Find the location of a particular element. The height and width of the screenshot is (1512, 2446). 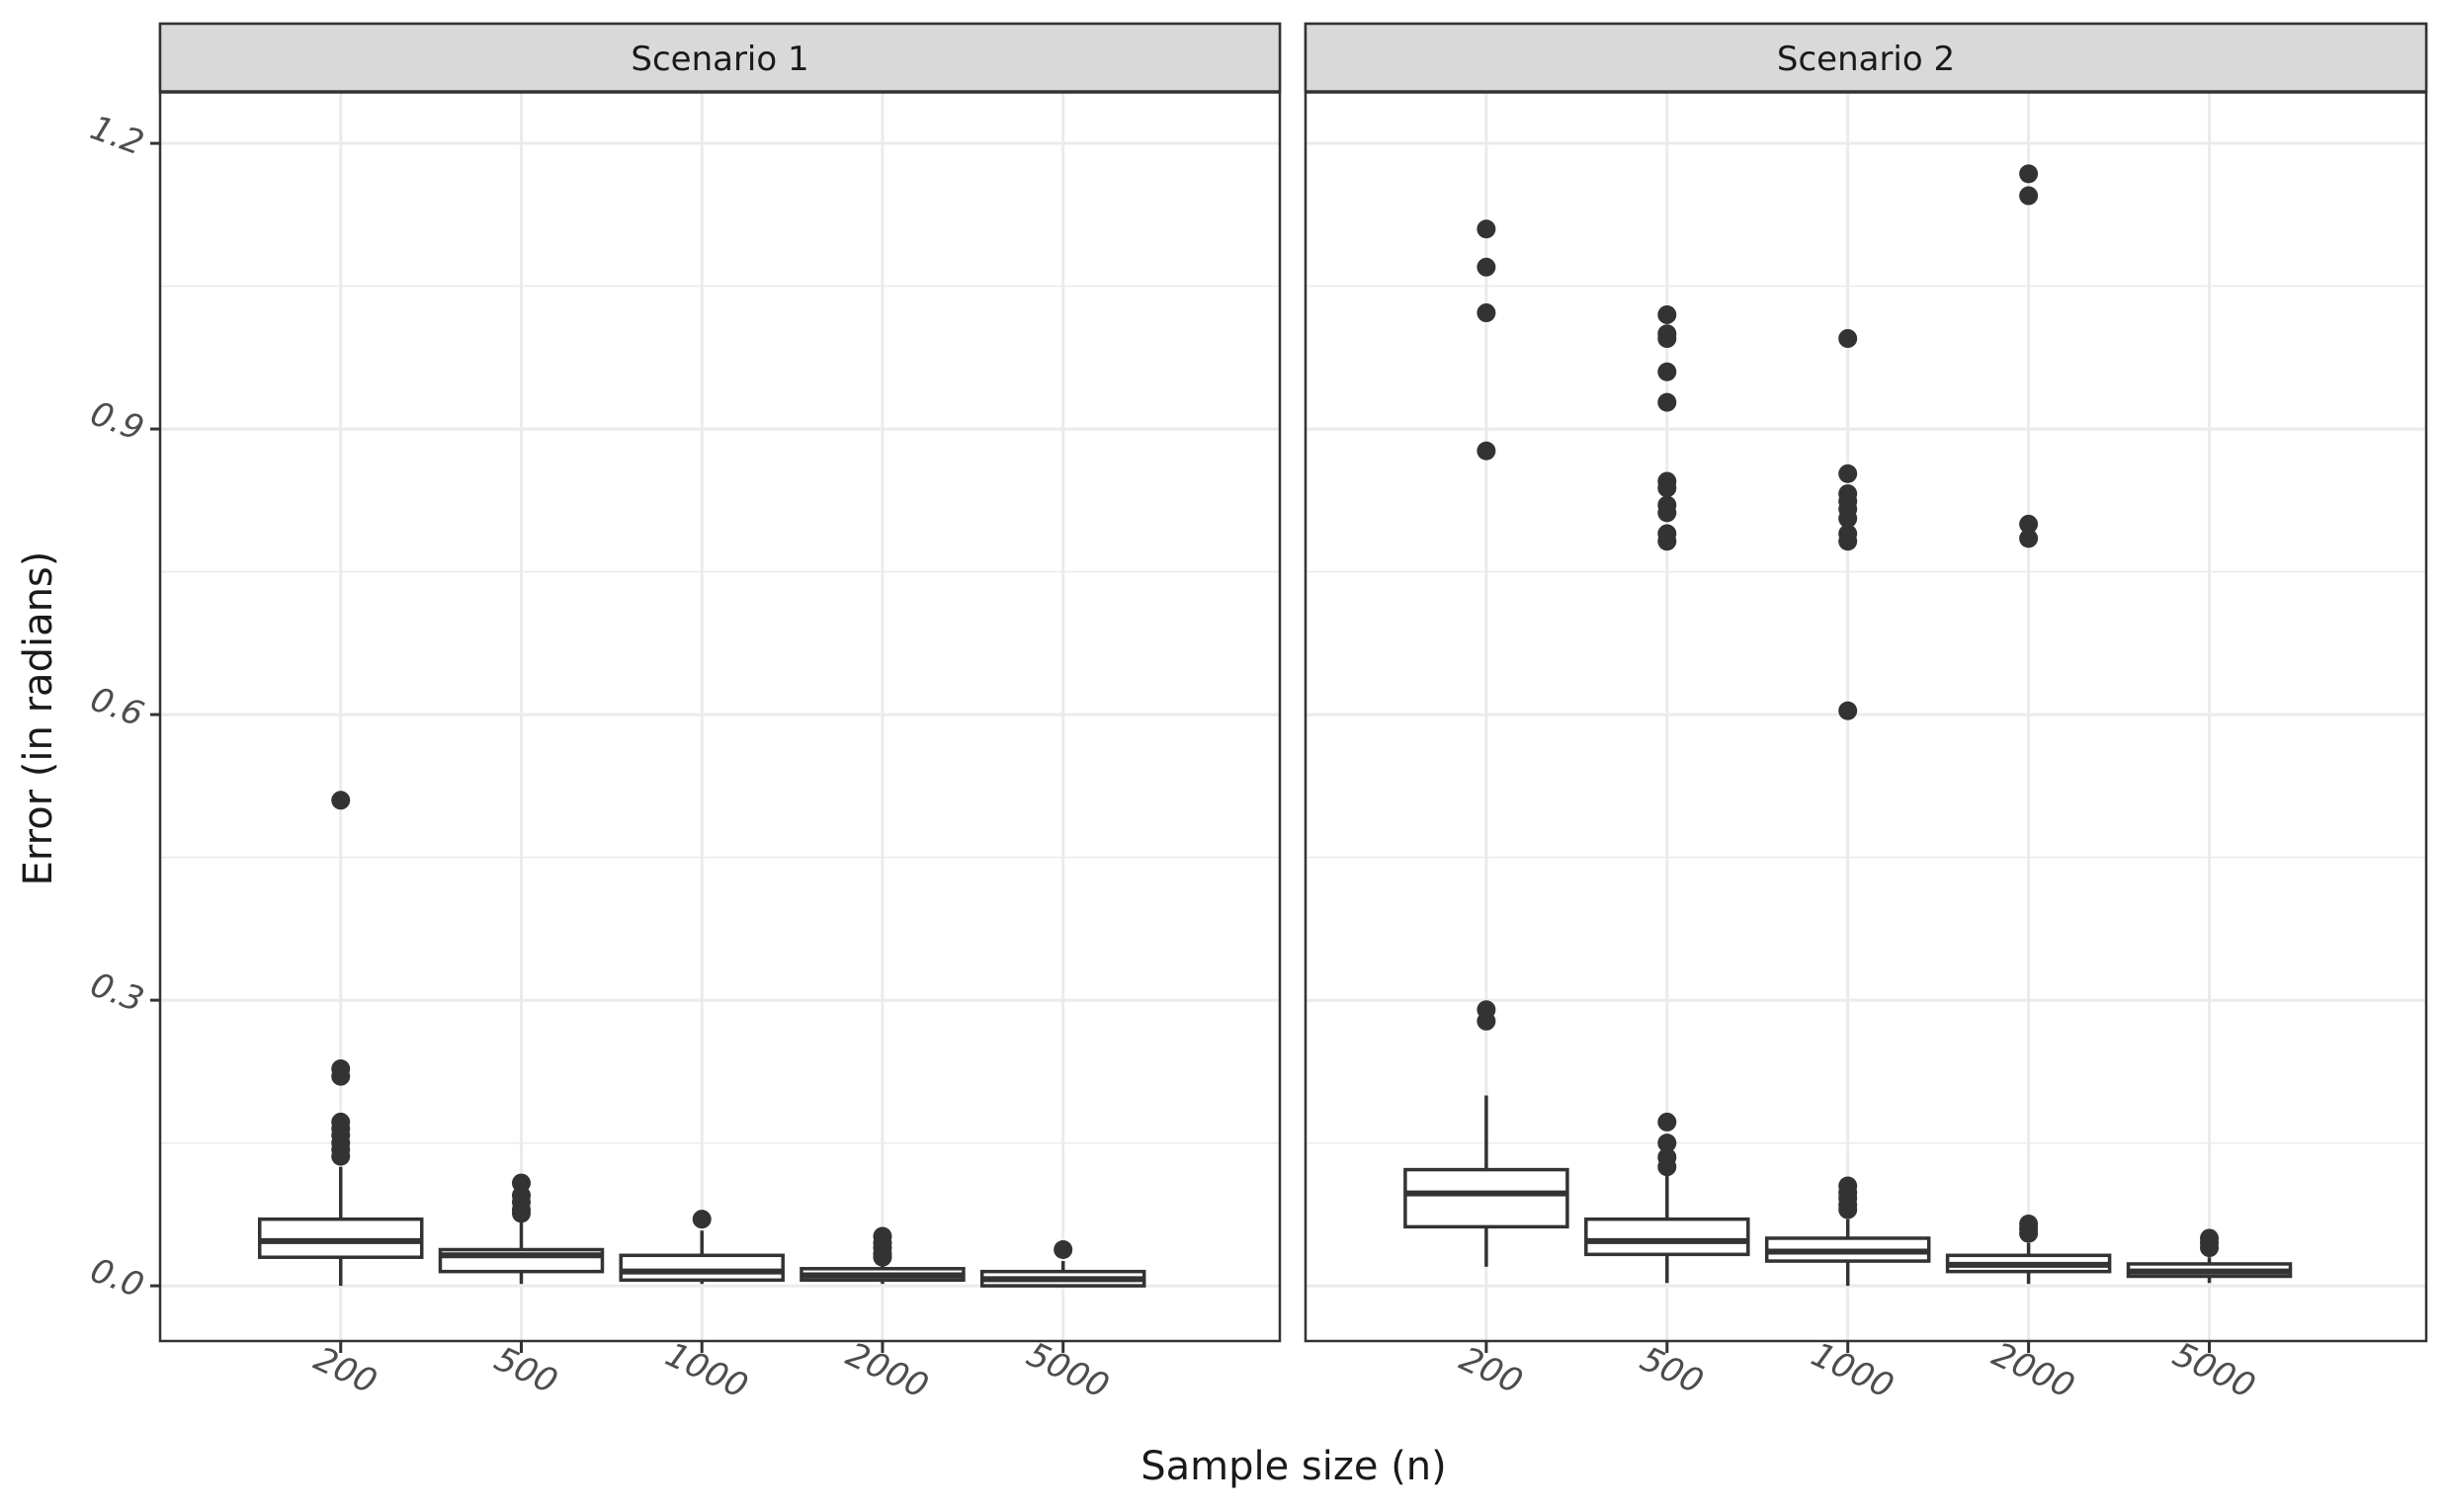

strip-title: Scenario 2 is located at coordinates (1866, 59).